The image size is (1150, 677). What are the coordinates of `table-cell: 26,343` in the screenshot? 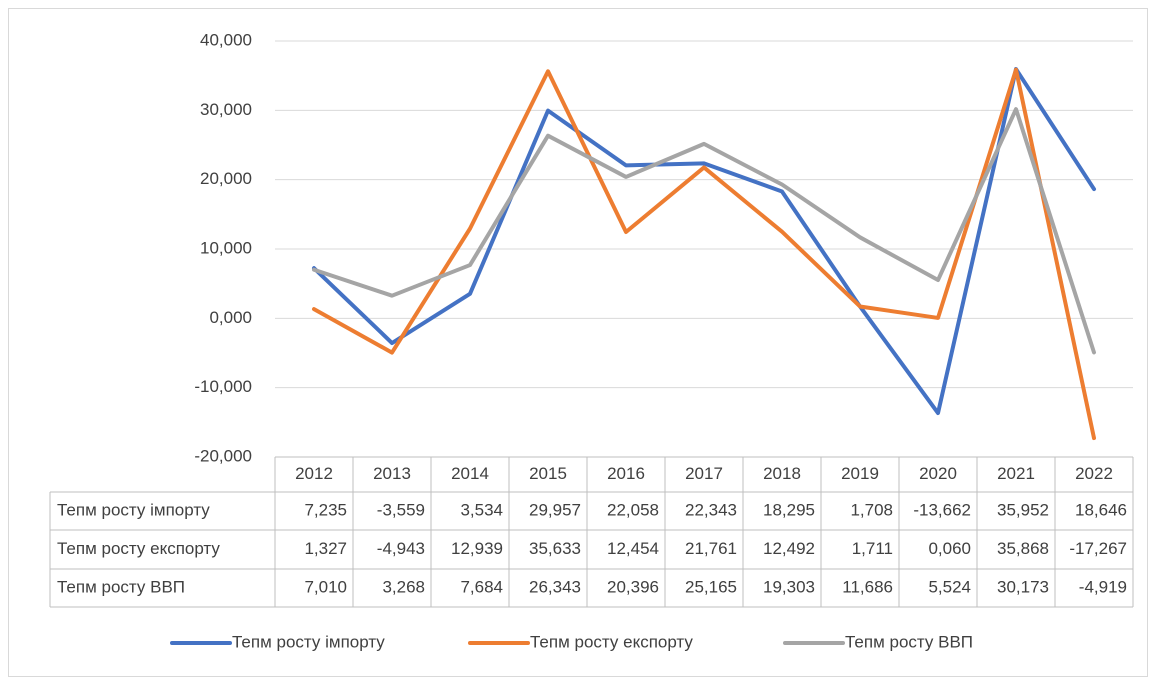 It's located at (555, 586).